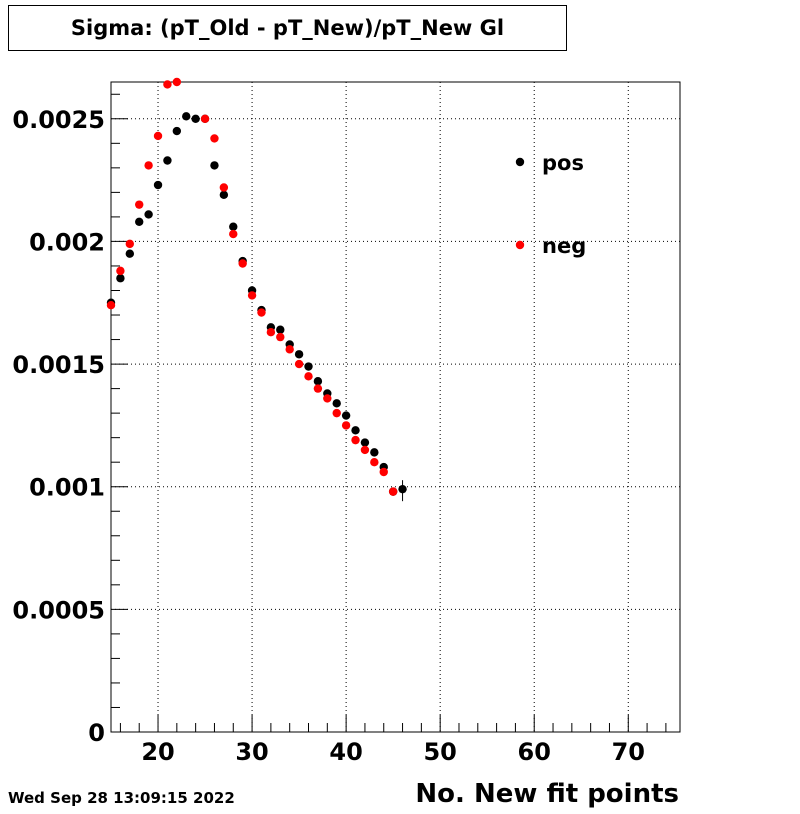 The height and width of the screenshot is (814, 800). Describe the element at coordinates (439, 752) in the screenshot. I see `x-tick-label: 50` at that location.